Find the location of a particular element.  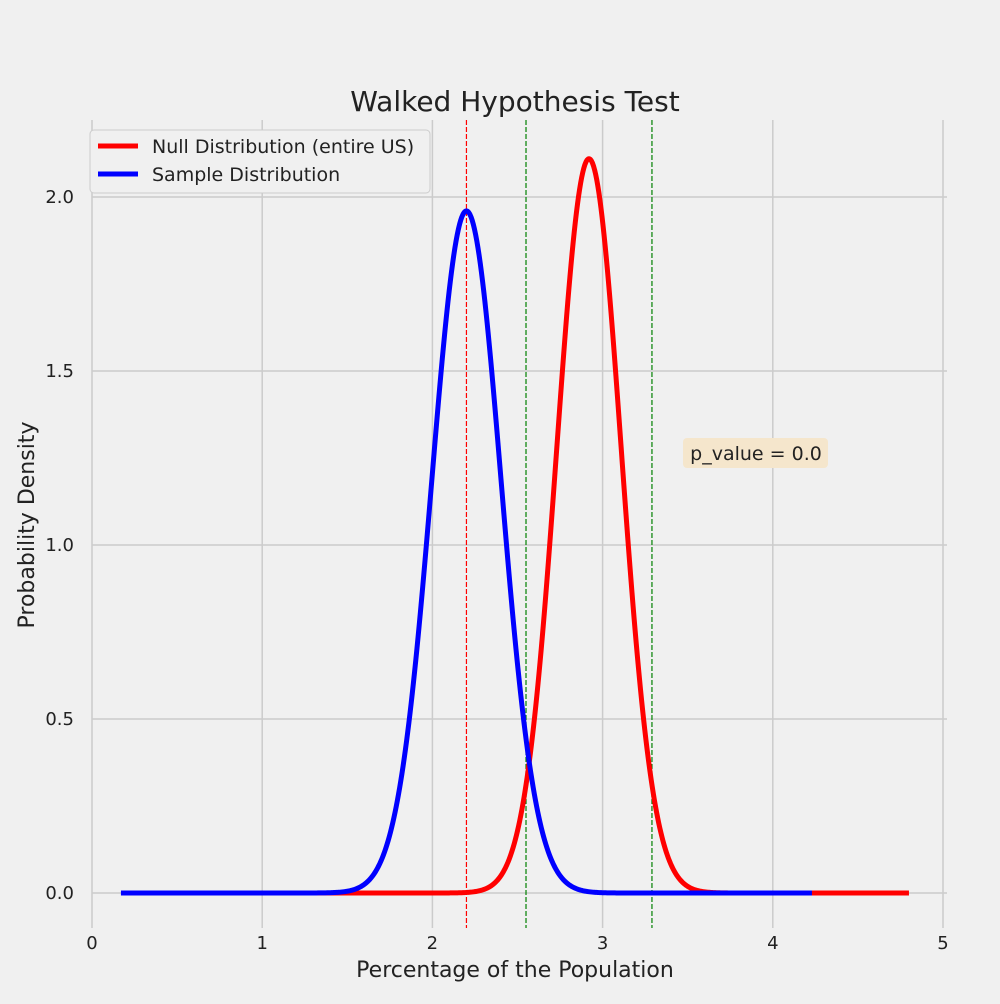

legend-label-null: Null Distribution (entire US) is located at coordinates (283, 147).